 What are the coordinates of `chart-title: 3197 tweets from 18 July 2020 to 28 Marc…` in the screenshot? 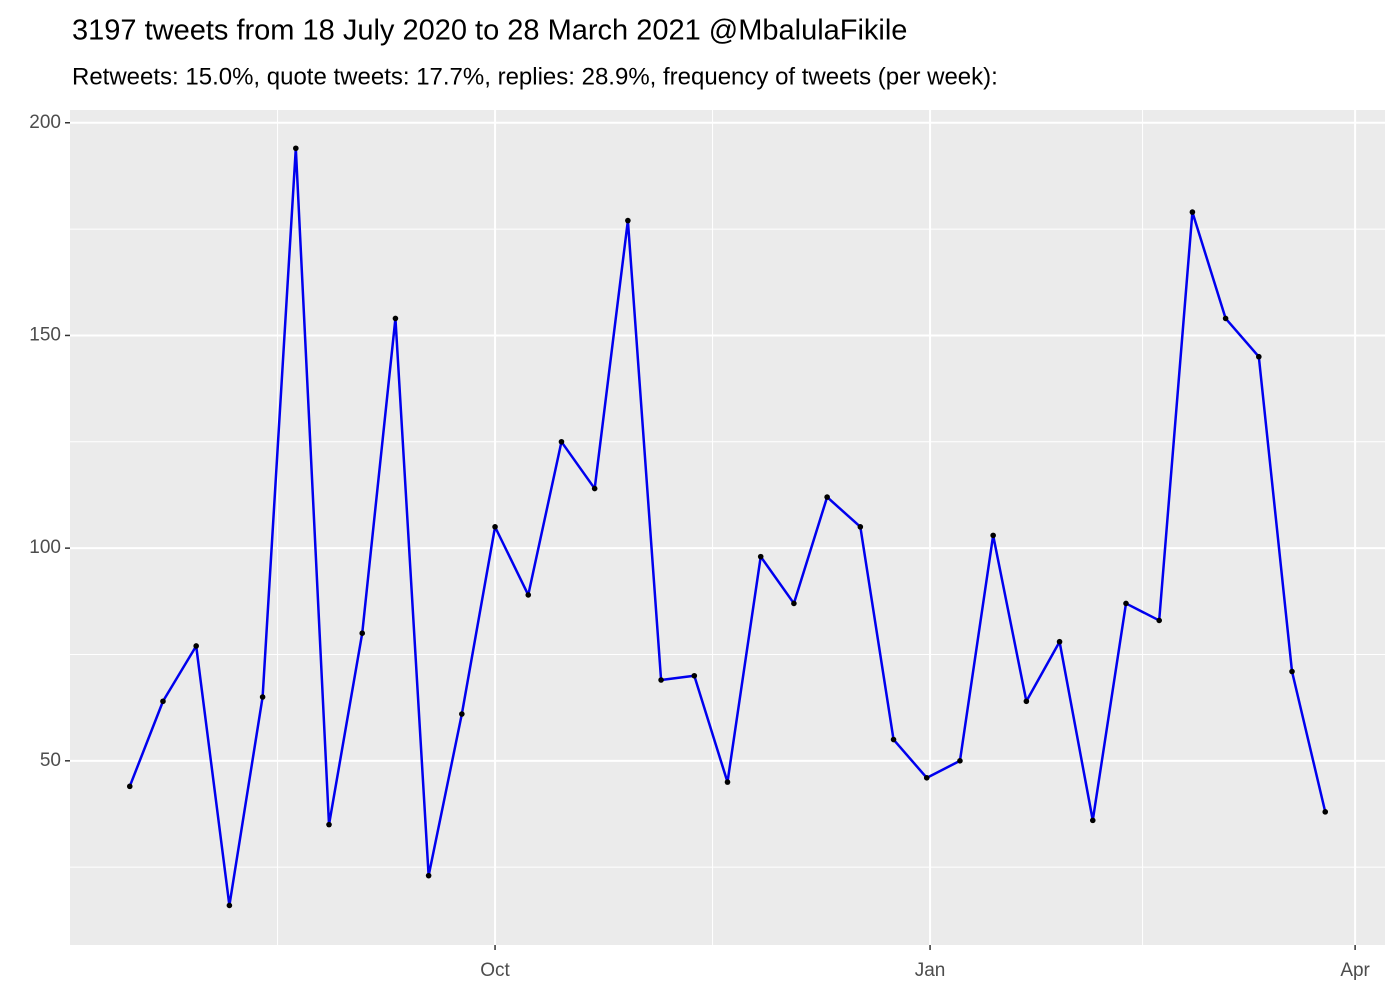 It's located at (489, 31).